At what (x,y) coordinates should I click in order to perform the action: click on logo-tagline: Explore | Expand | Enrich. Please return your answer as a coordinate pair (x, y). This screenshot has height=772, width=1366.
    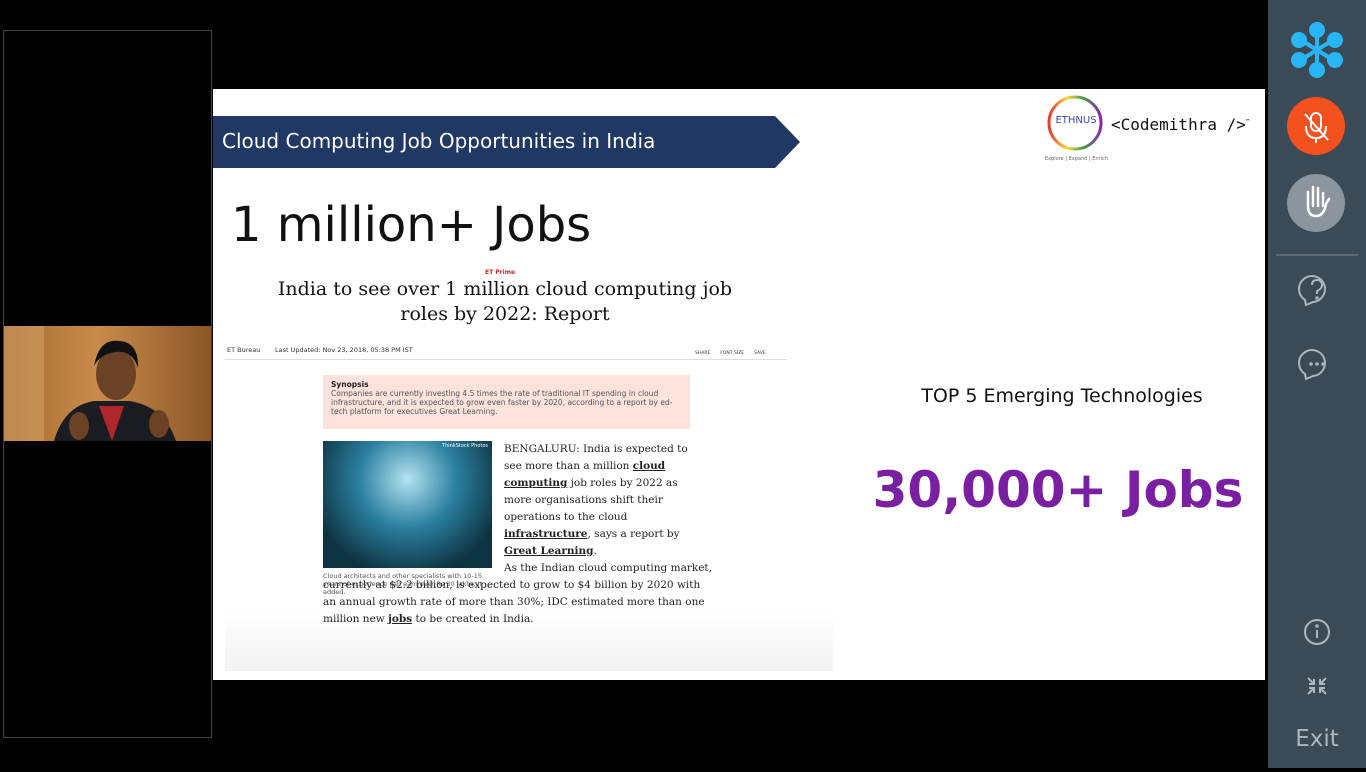
    Looking at the image, I should click on (1076, 159).